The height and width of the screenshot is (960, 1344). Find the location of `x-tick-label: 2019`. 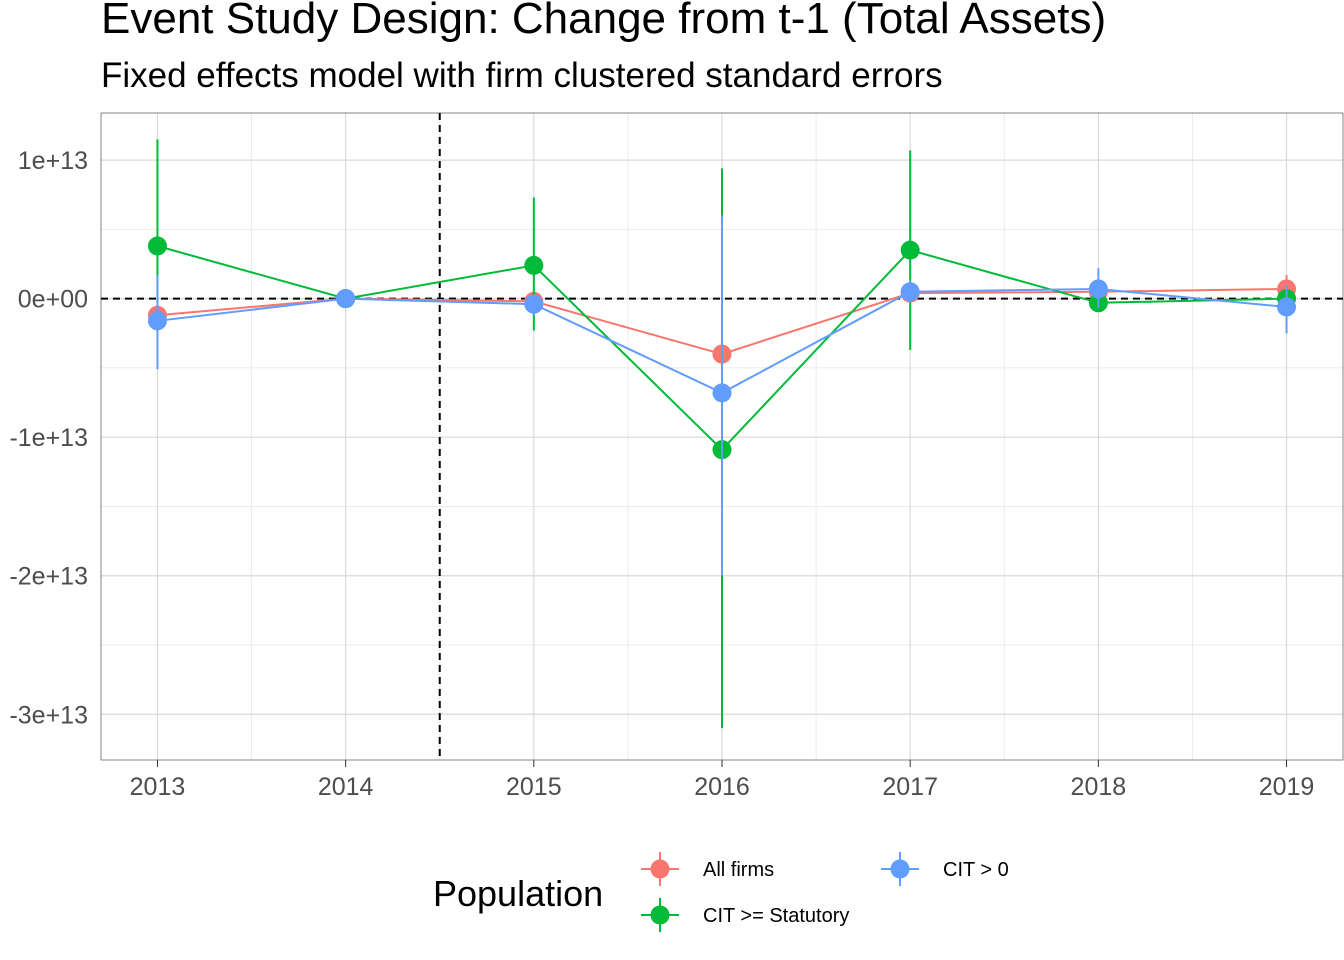

x-tick-label: 2019 is located at coordinates (1287, 787).